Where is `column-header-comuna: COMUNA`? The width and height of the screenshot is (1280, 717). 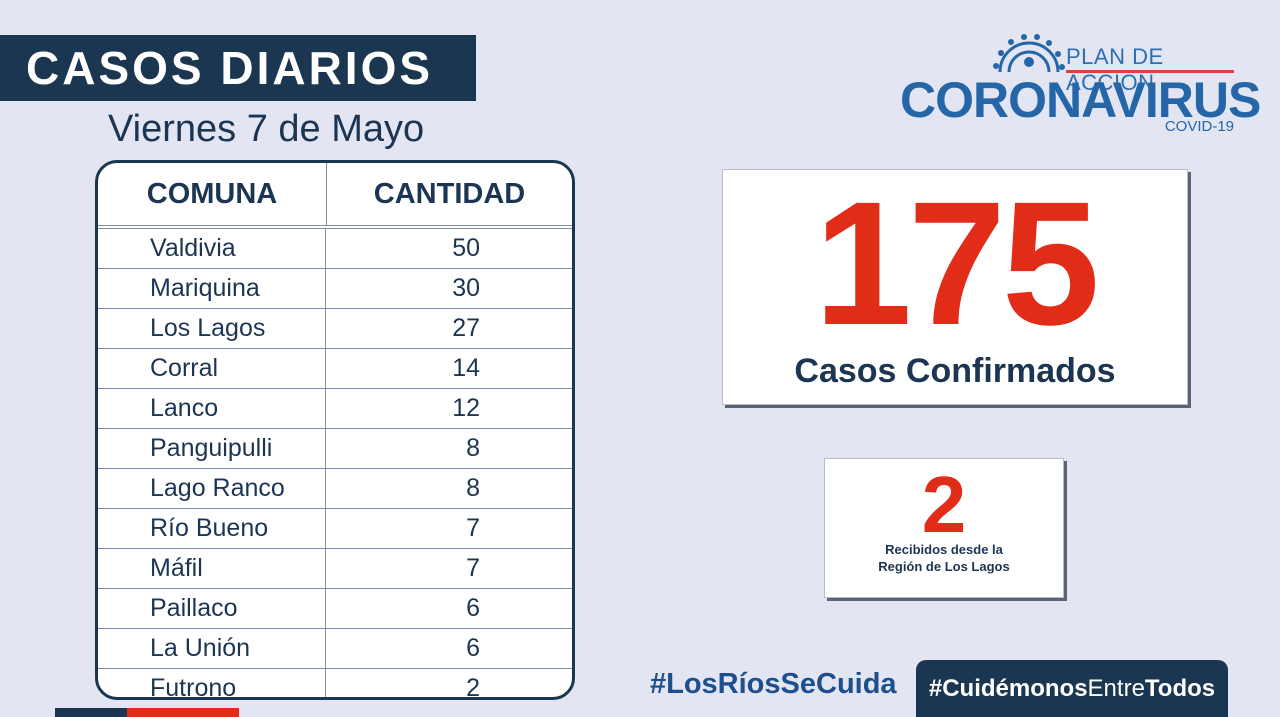 column-header-comuna: COMUNA is located at coordinates (212, 194).